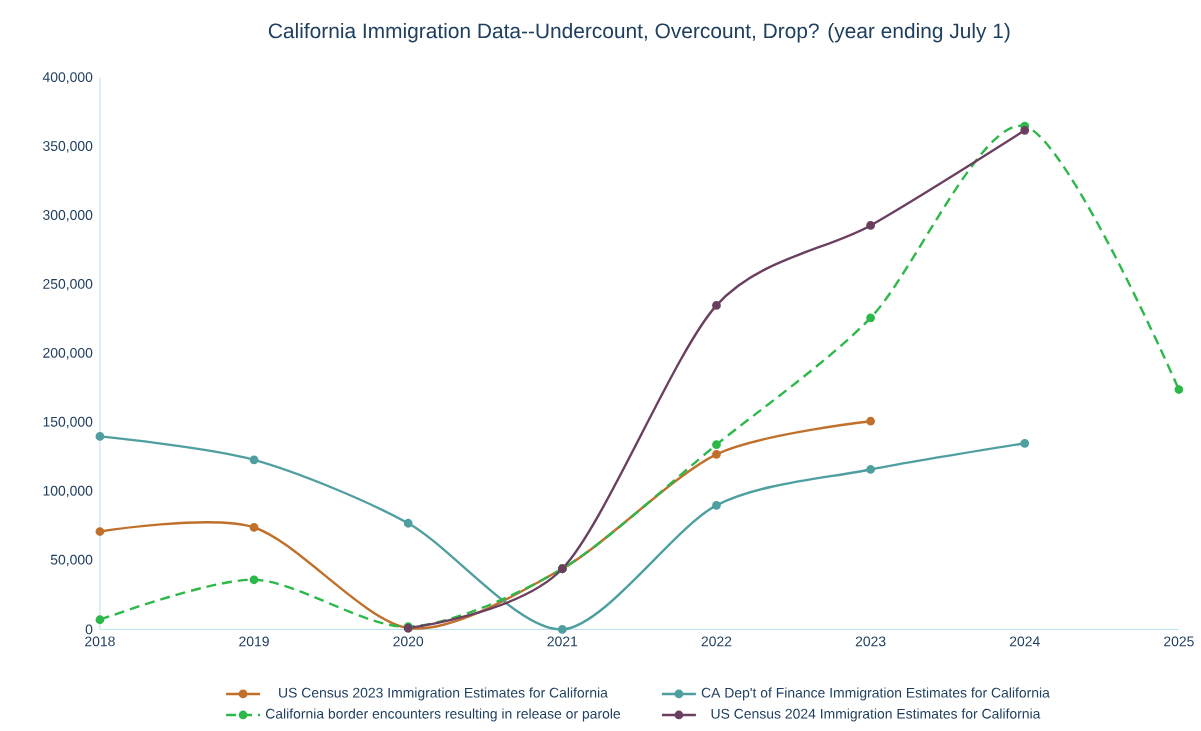 The height and width of the screenshot is (731, 1201). Describe the element at coordinates (639, 32) in the screenshot. I see `chart-title: California Immigration Data--Undercount, Overcount, Drop? (year ending July 1)` at that location.